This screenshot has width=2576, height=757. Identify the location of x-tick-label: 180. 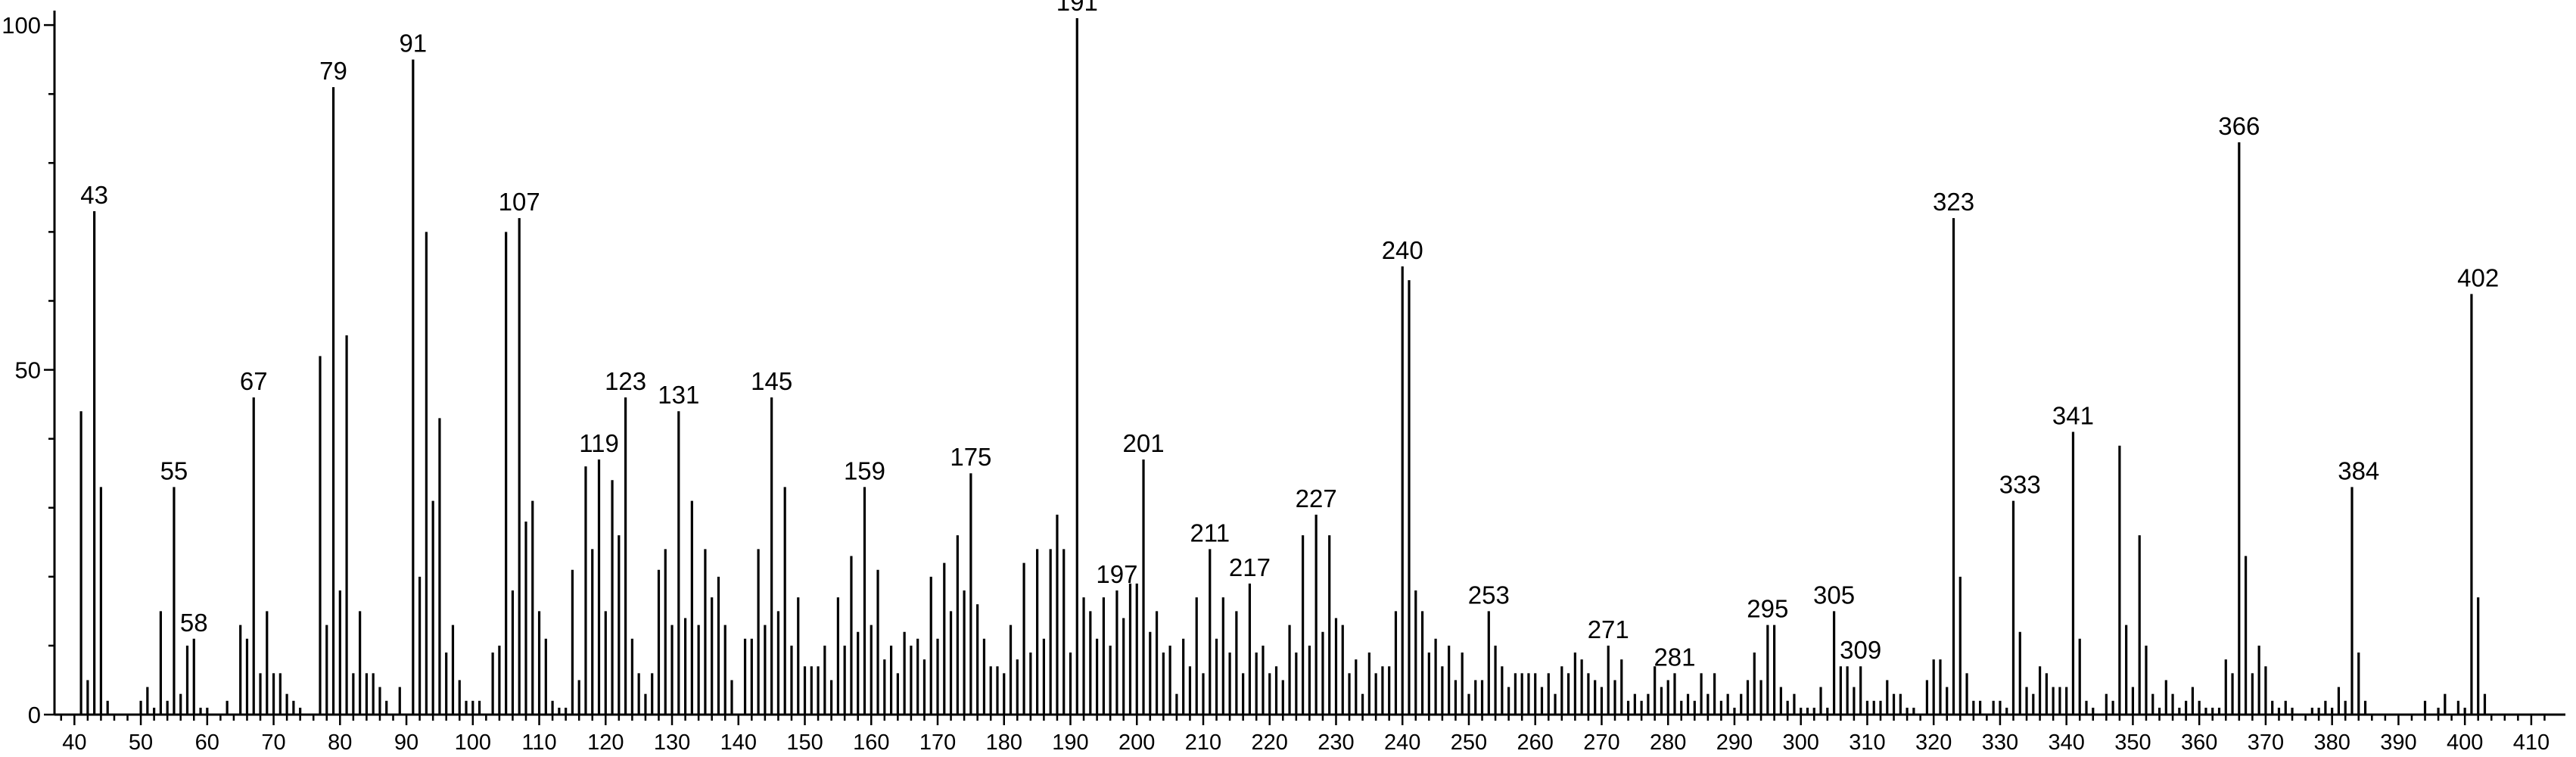
(1004, 743).